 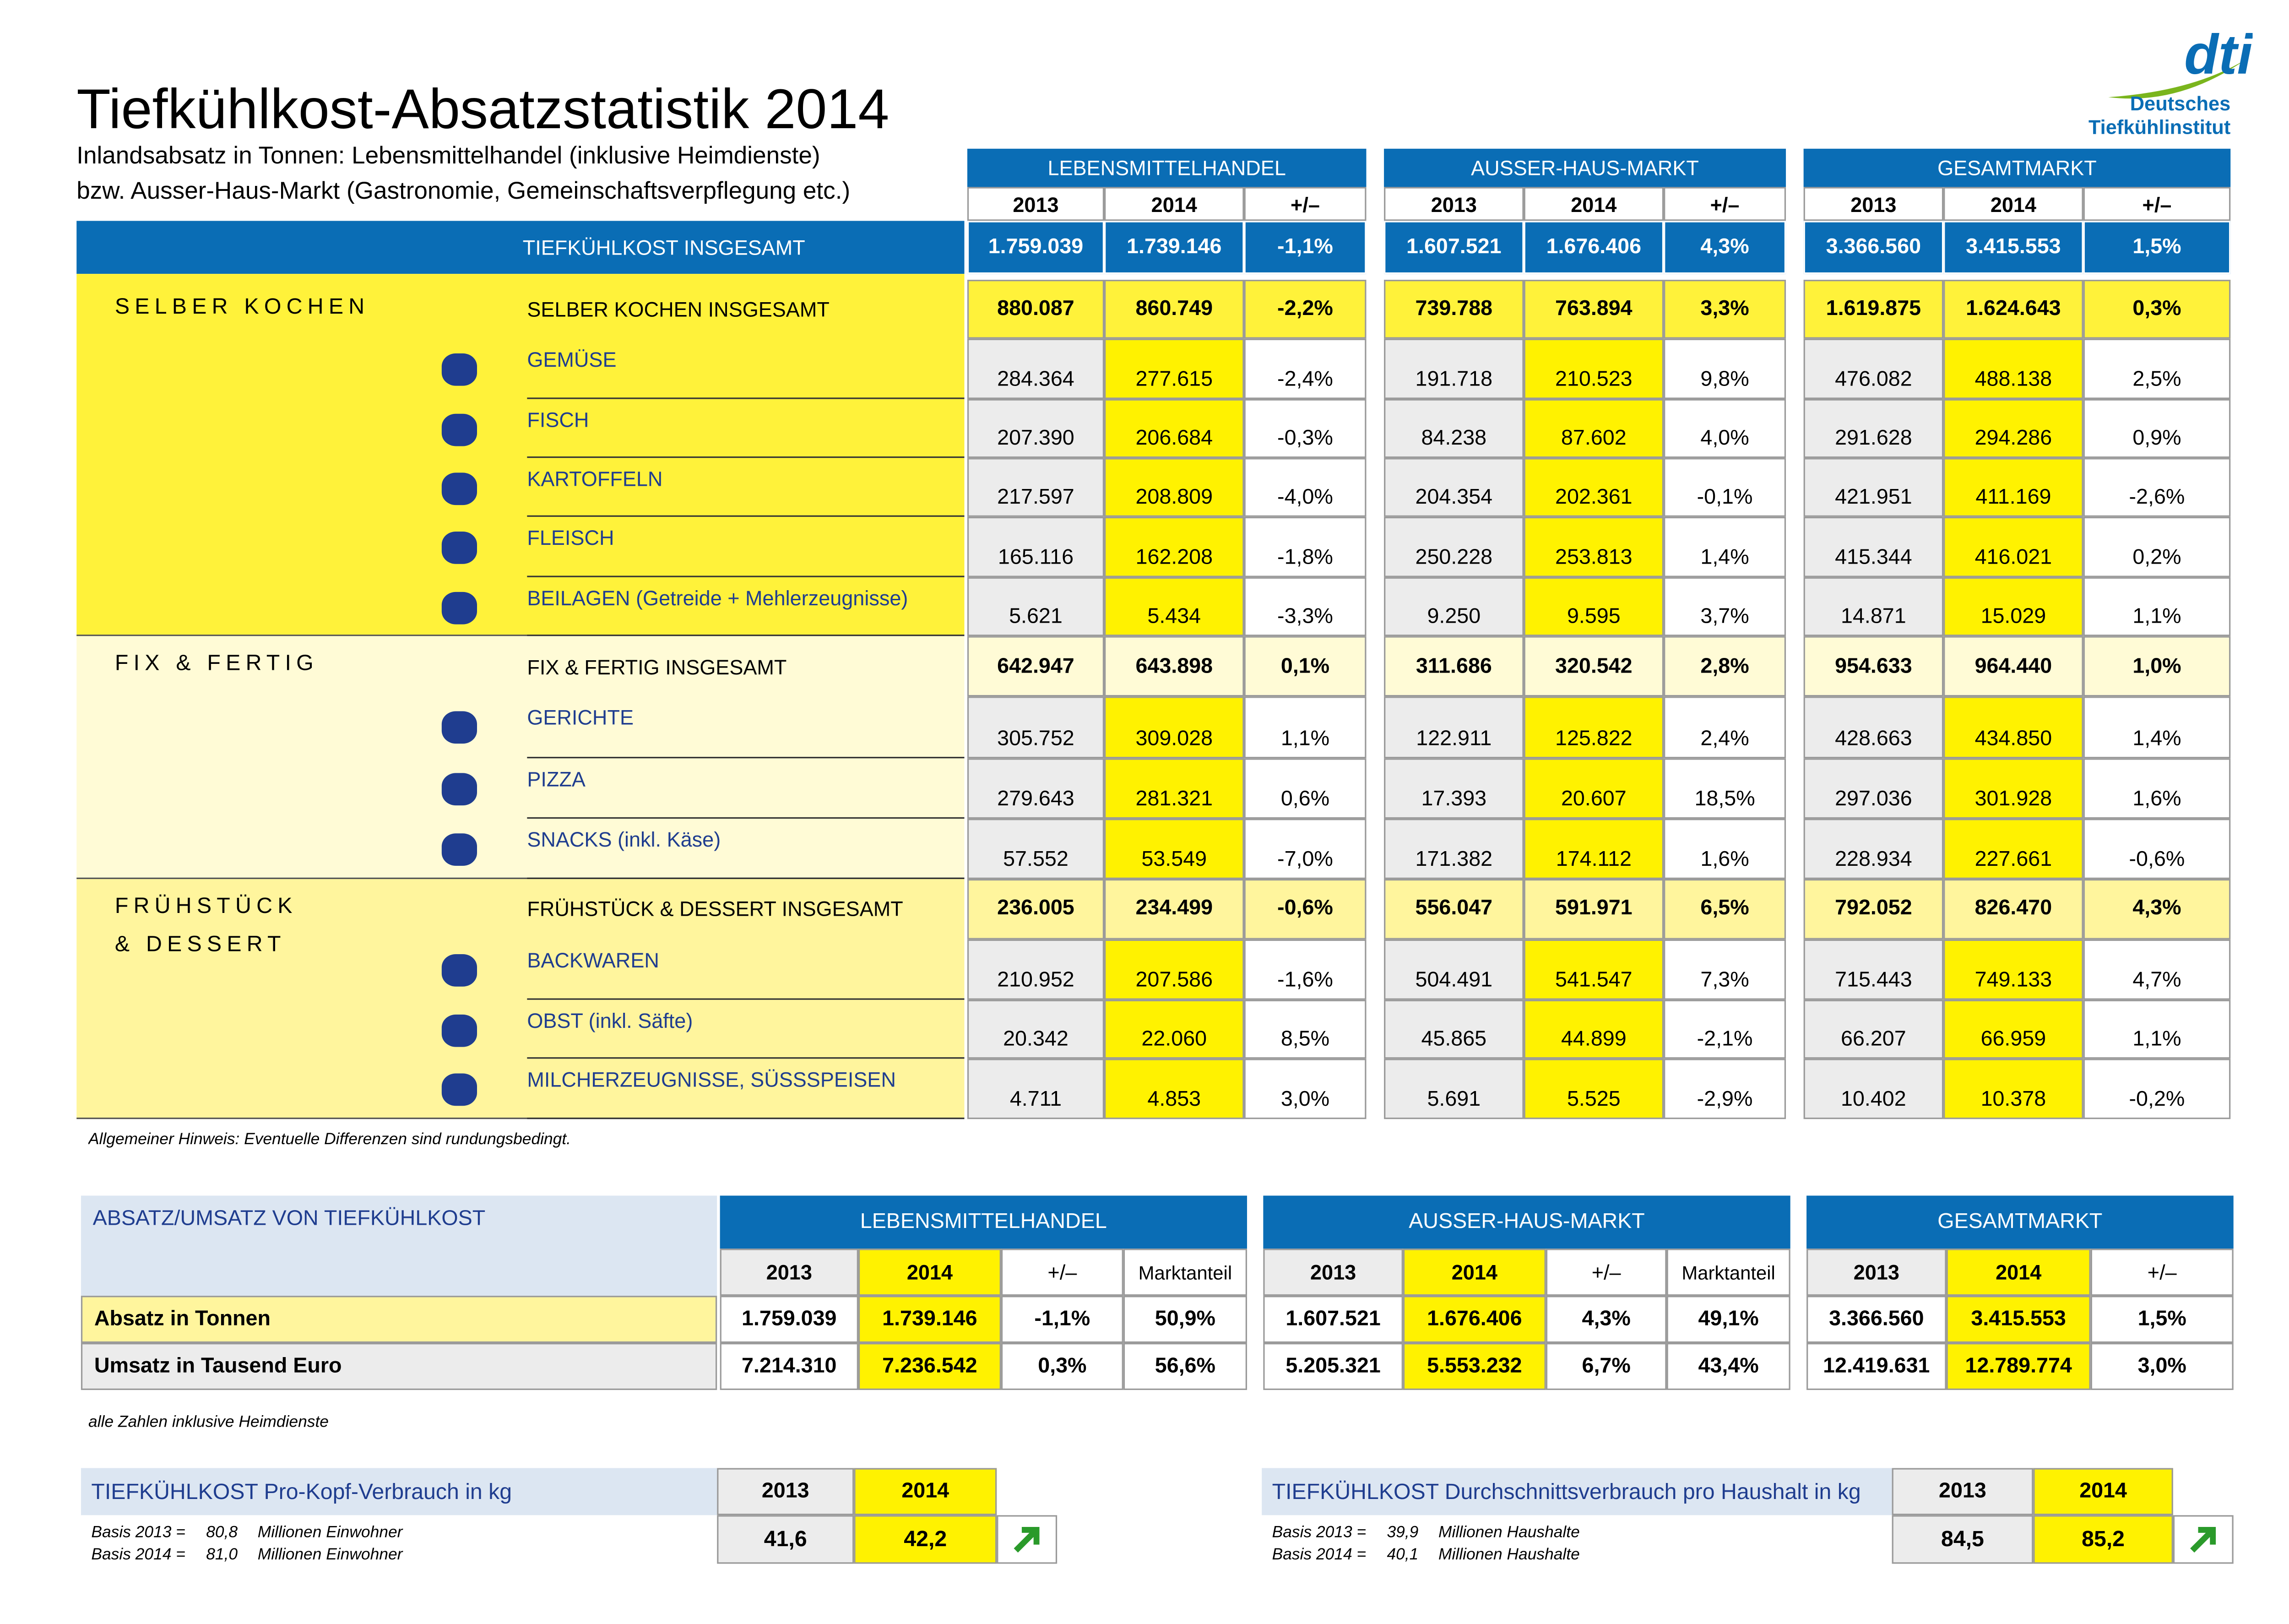 What do you see at coordinates (2013, 487) in the screenshot?
I see `value: 411.169` at bounding box center [2013, 487].